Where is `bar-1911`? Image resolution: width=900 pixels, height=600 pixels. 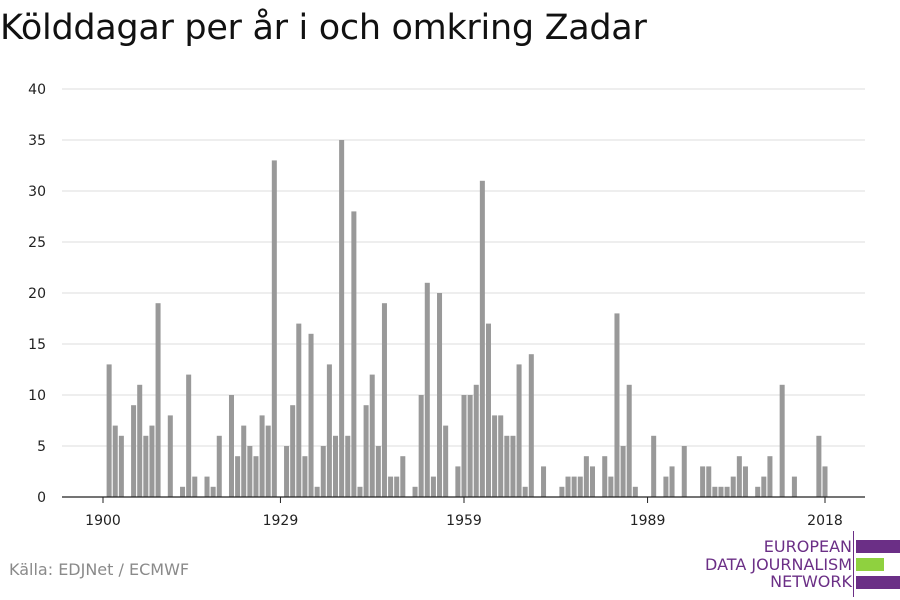
bar-1911 is located at coordinates (170, 456).